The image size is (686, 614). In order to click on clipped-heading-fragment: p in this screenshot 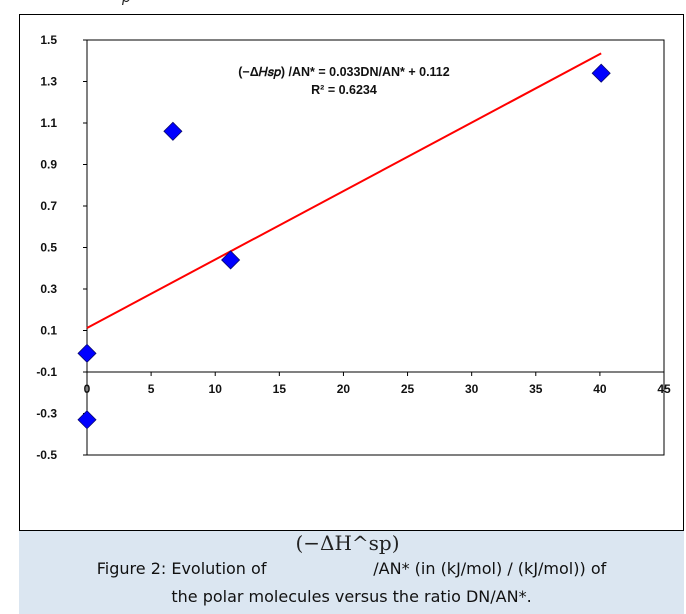, I will do `click(126, 3)`.